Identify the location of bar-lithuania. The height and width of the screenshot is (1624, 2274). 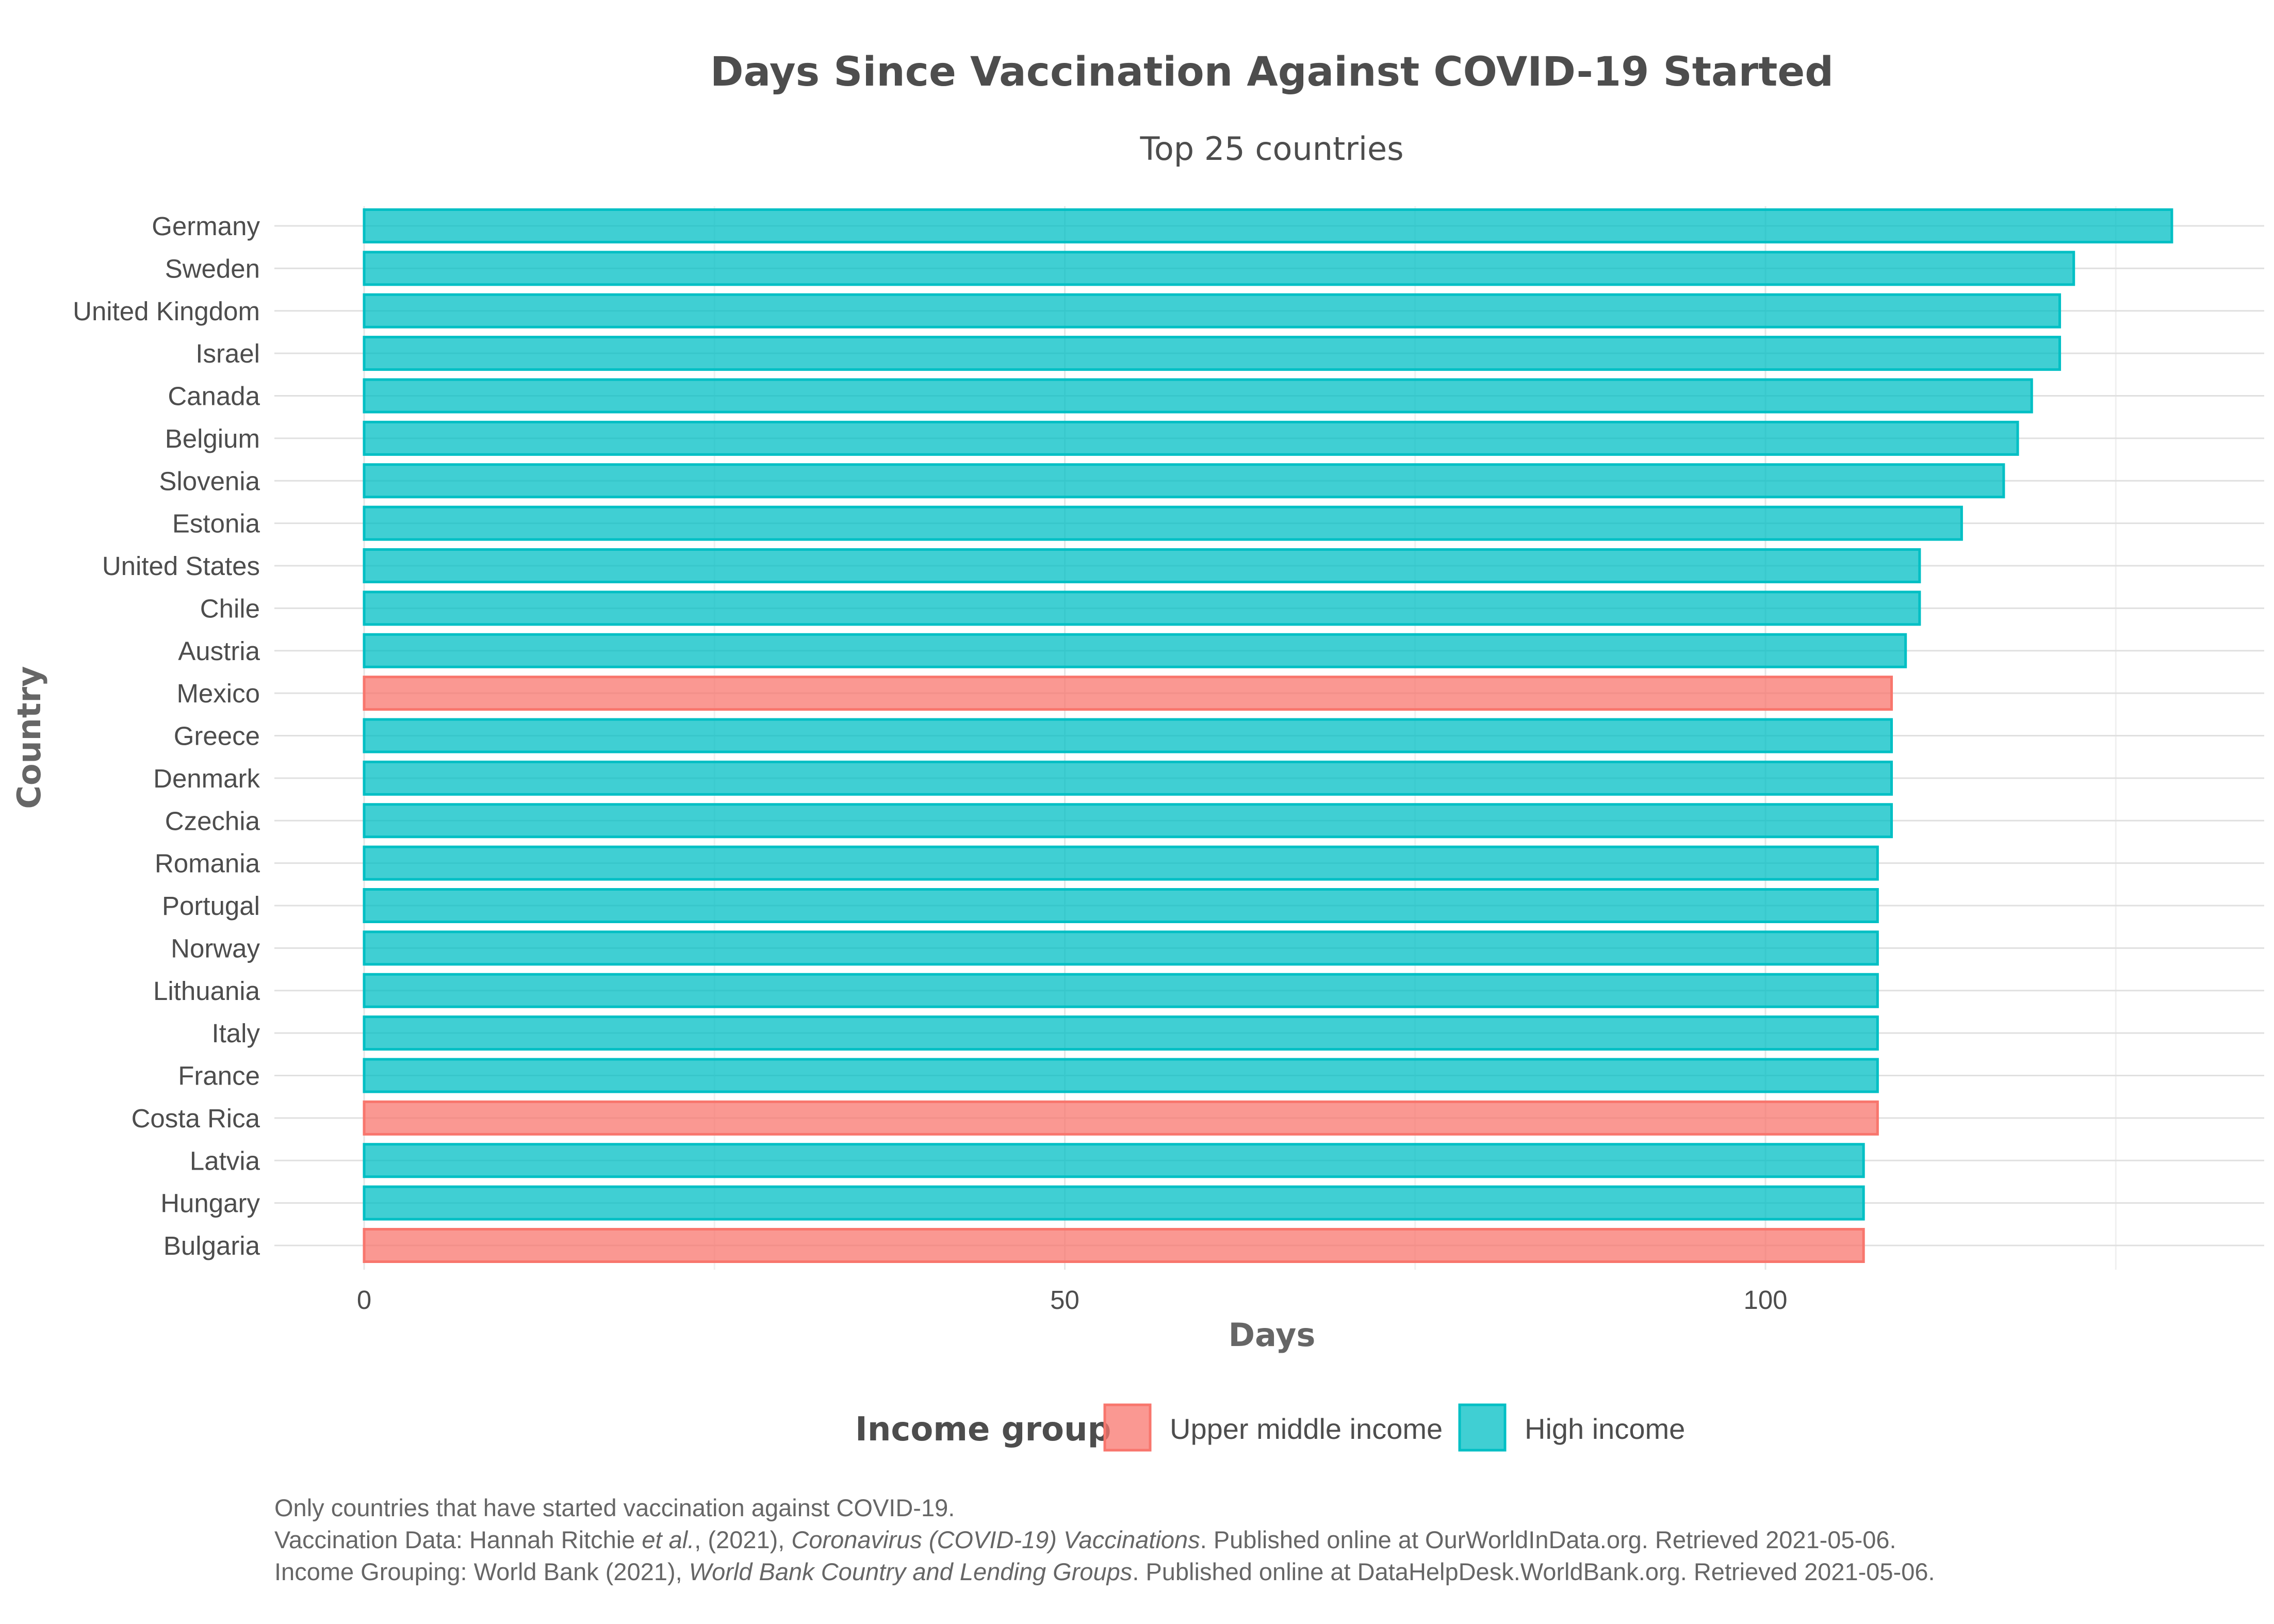
(1121, 990).